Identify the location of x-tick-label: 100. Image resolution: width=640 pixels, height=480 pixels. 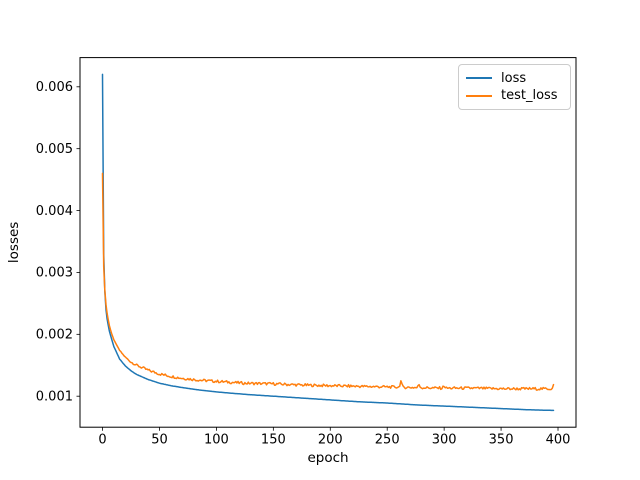
(216, 440).